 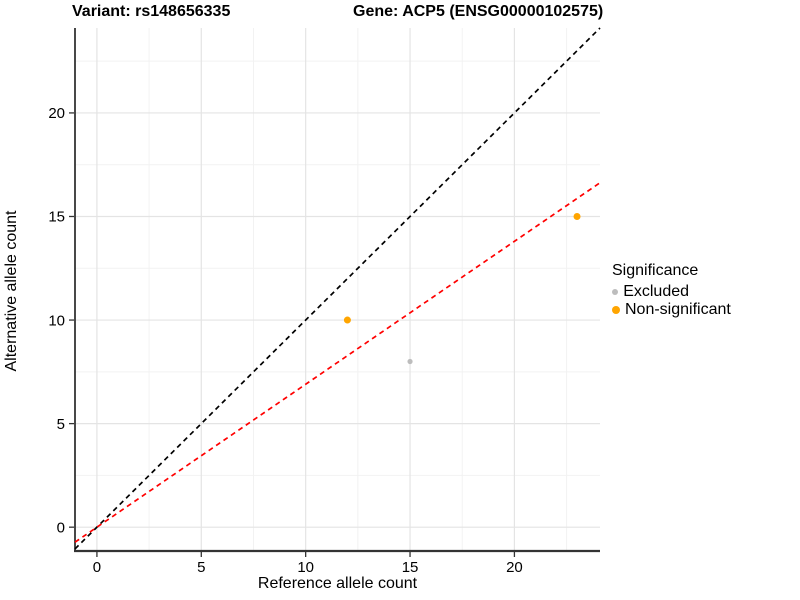 What do you see at coordinates (151, 11) in the screenshot?
I see `variant-title: Variant: rs148656335` at bounding box center [151, 11].